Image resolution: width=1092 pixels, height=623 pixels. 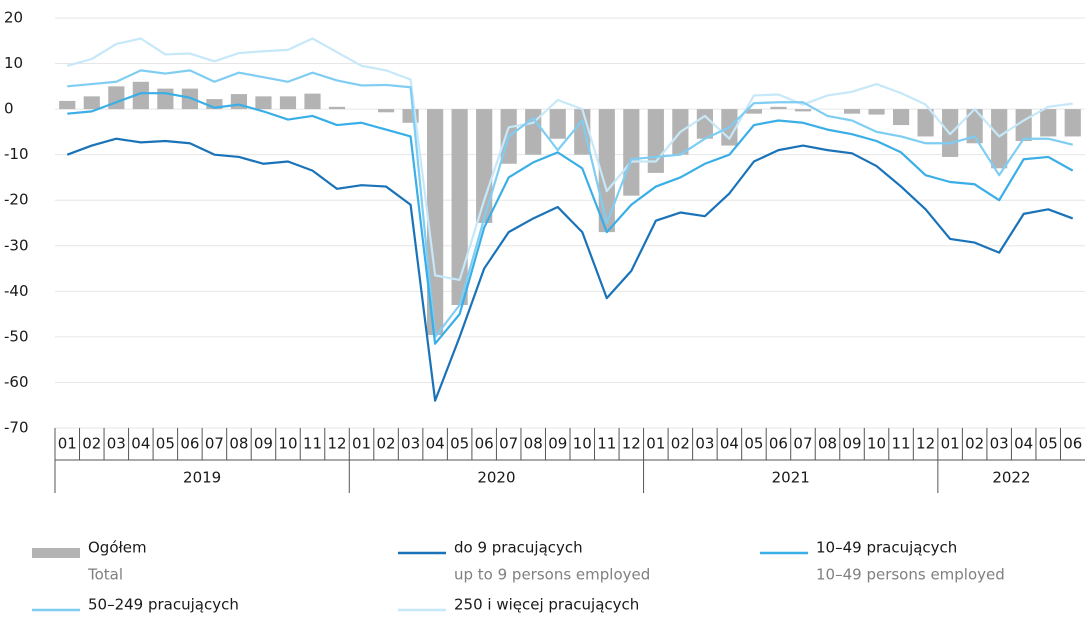 I want to click on legend-label-en: Total, so click(x=105, y=575).